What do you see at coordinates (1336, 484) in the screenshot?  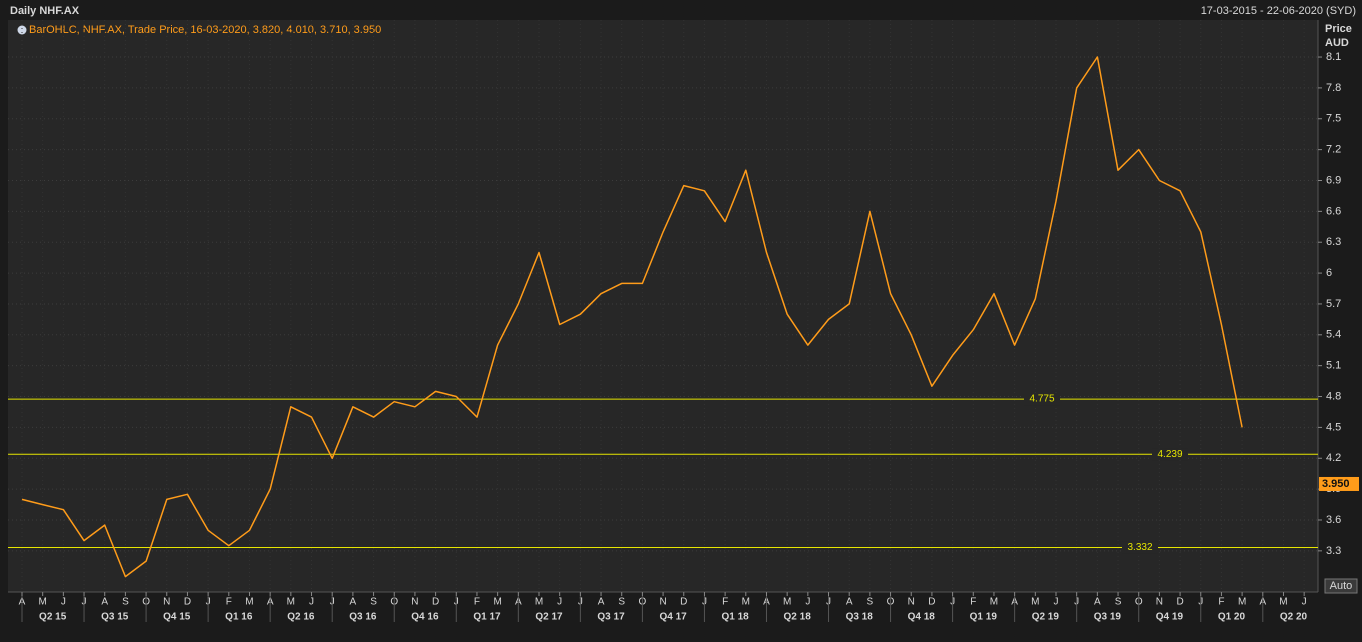 I see `last-price-label: 3.950` at bounding box center [1336, 484].